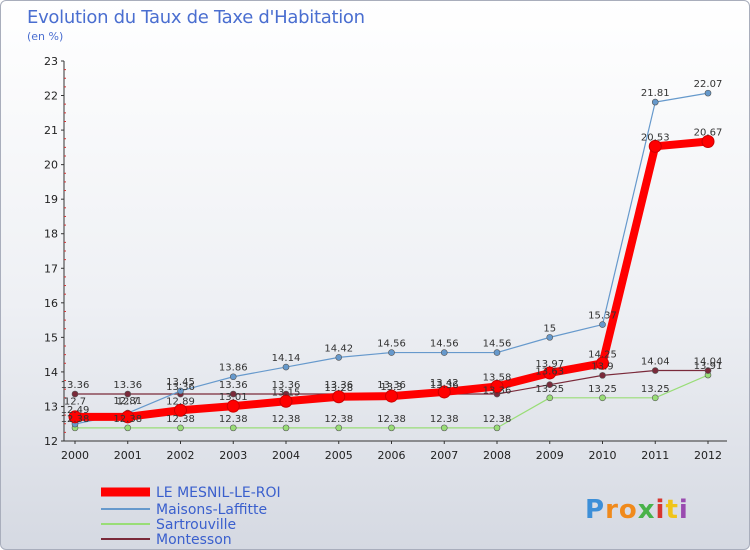  I want to click on data-label: 12.89, so click(180, 401).